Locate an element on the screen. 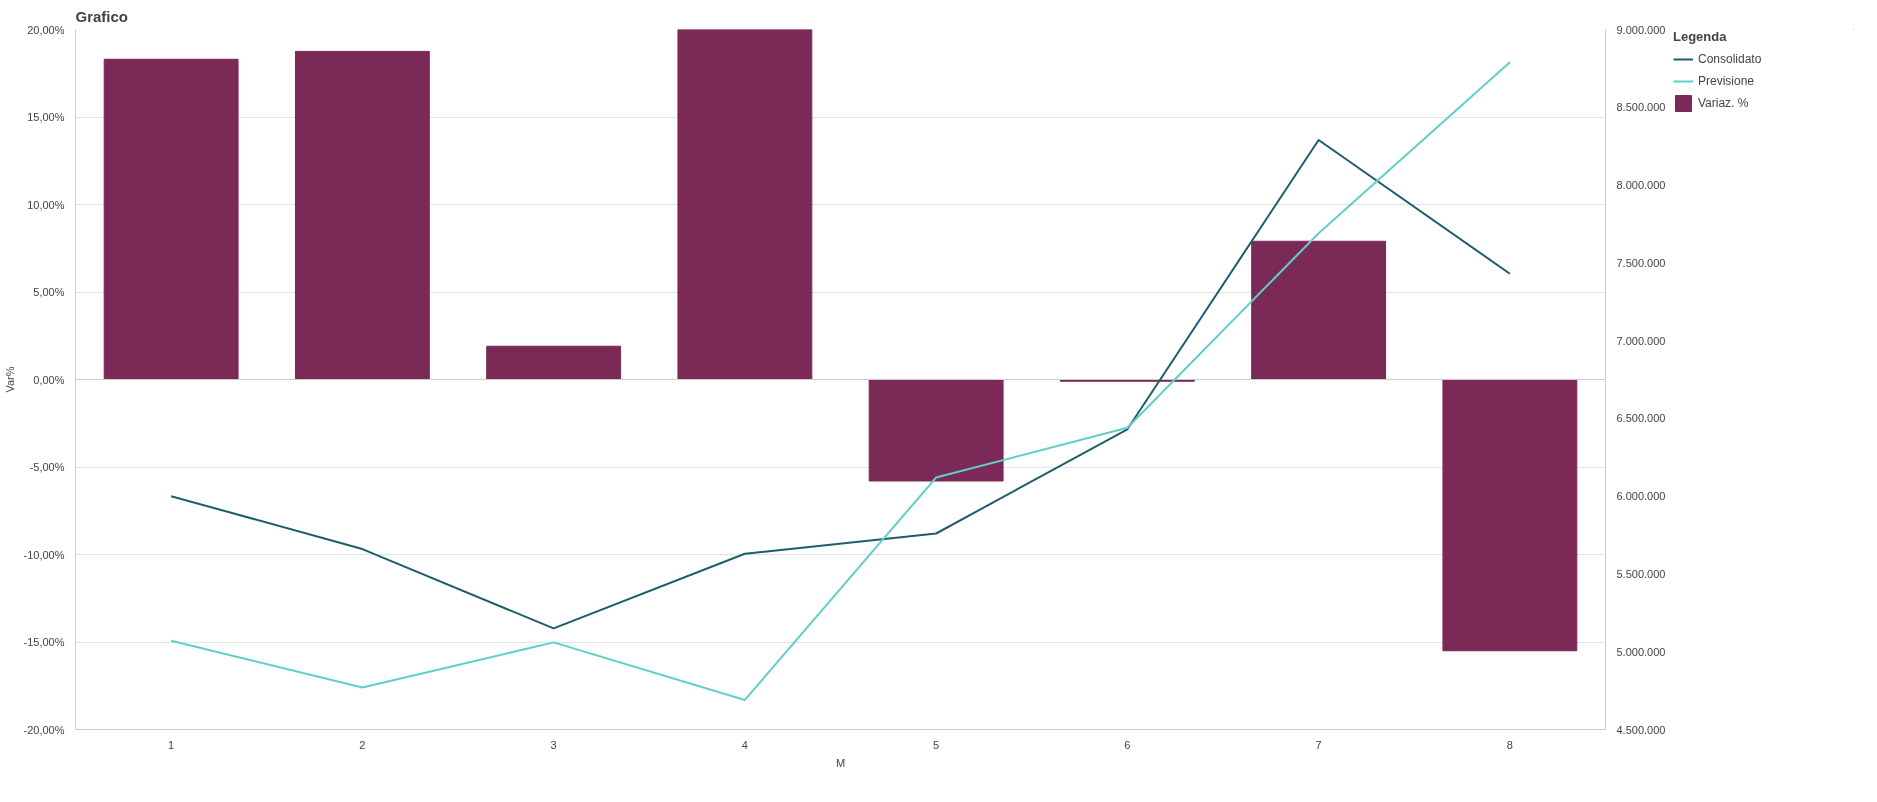  y-axis-title: Var% is located at coordinates (9, 379).